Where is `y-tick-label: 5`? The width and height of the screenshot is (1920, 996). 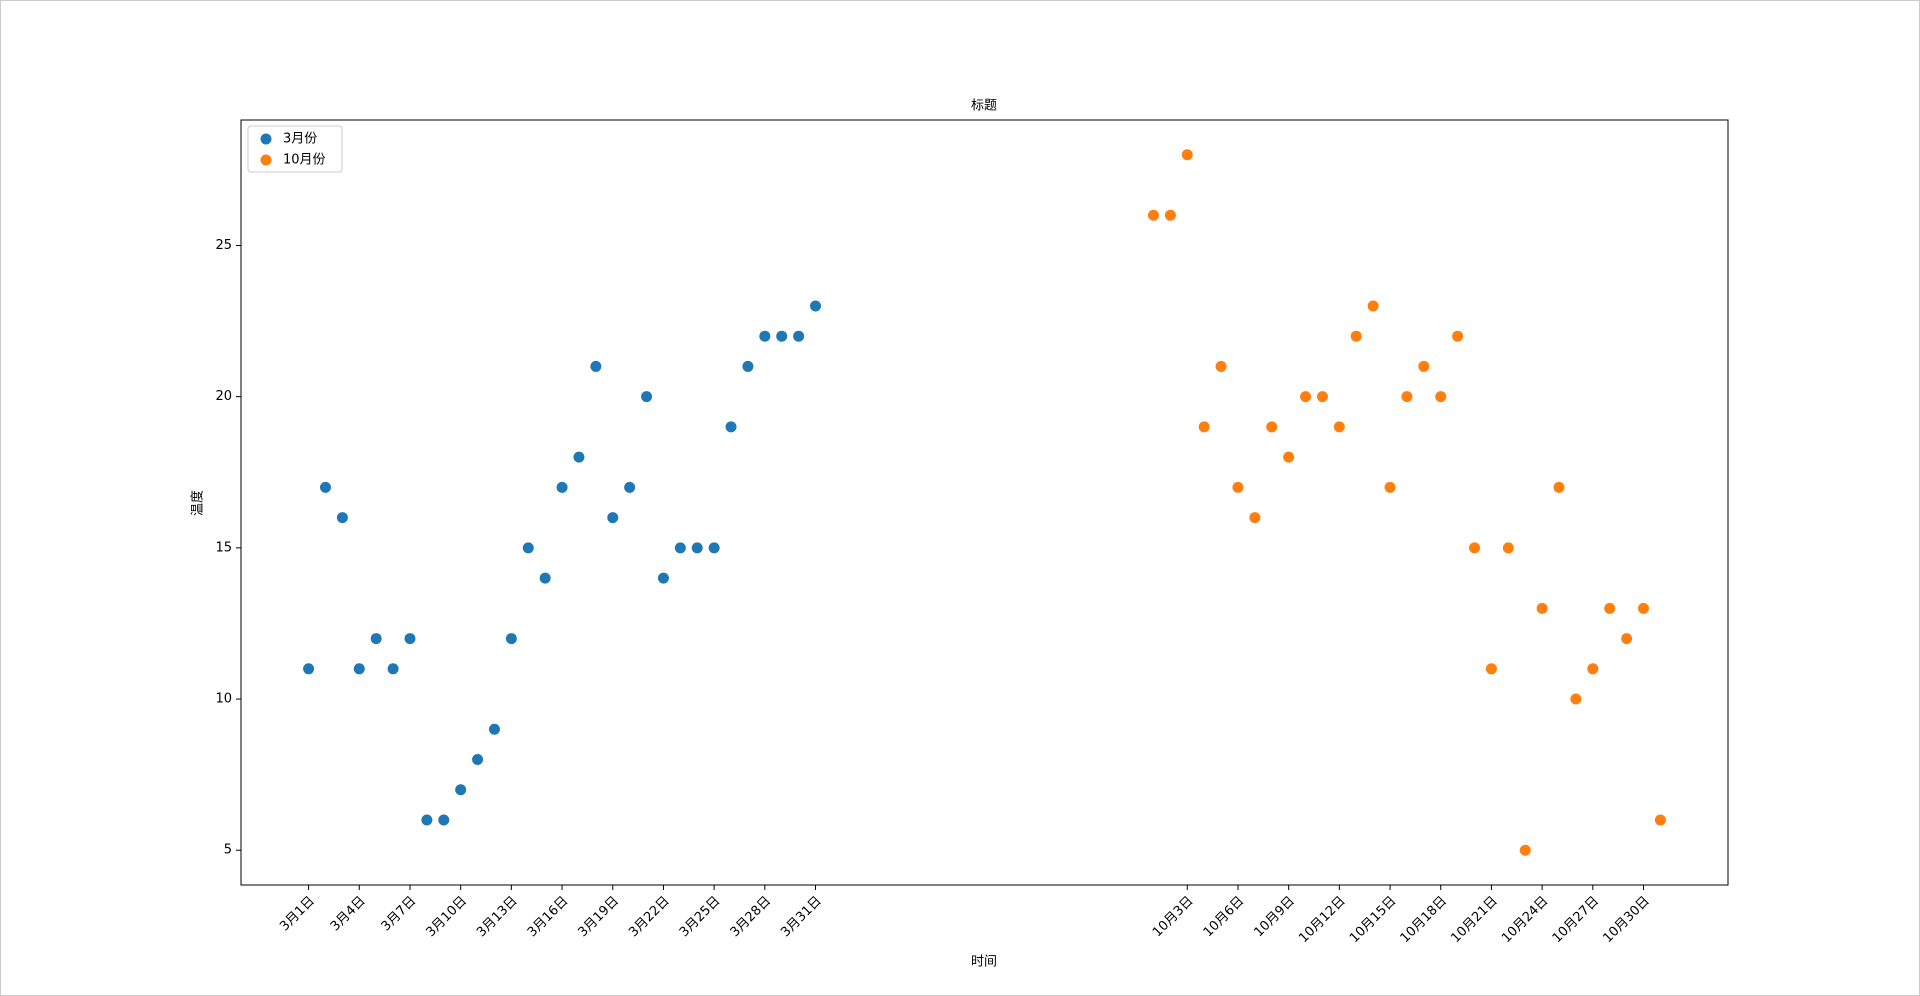
y-tick-label: 5 is located at coordinates (228, 850).